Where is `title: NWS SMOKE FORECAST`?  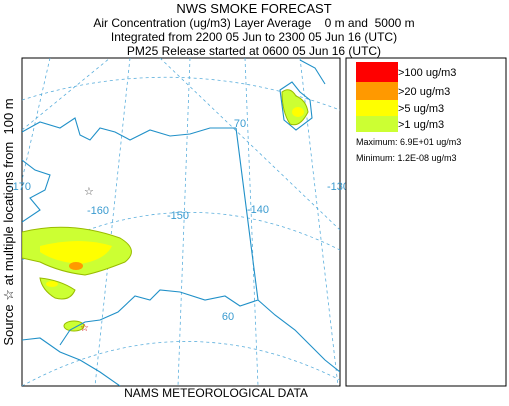
title: NWS SMOKE FORECAST is located at coordinates (253, 8).